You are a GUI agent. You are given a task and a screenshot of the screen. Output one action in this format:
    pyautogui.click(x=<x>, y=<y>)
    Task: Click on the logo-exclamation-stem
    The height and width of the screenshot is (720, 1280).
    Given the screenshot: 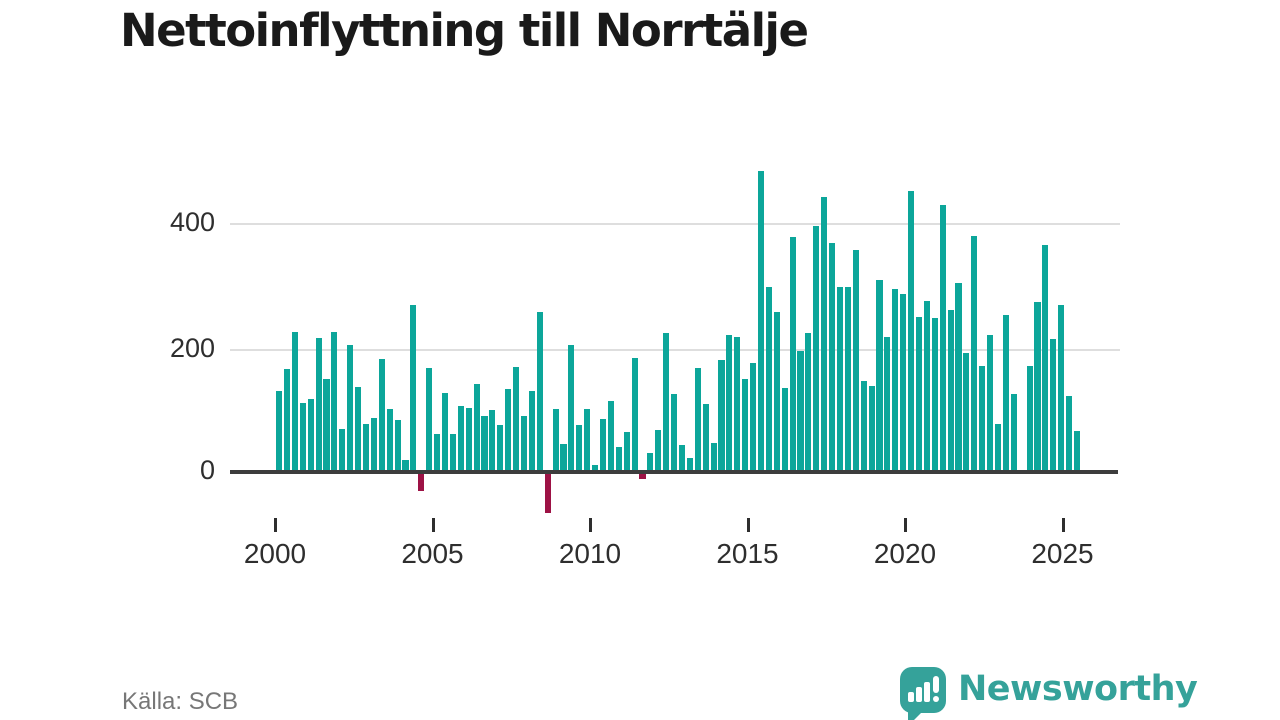 What is the action you would take?
    pyautogui.click(x=936, y=684)
    